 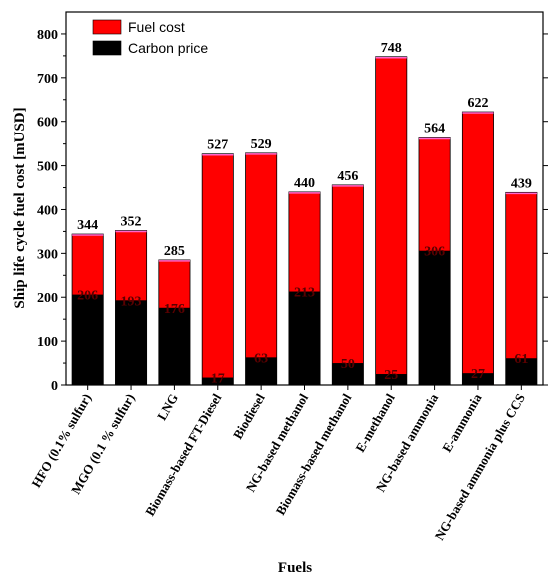 What do you see at coordinates (168, 48) in the screenshot?
I see `legend-label: Carbon price` at bounding box center [168, 48].